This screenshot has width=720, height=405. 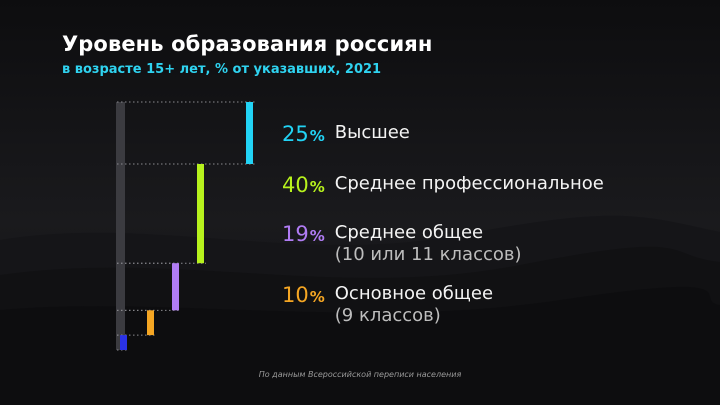 I want to click on category-name-0: Высшее, so click(x=372, y=132).